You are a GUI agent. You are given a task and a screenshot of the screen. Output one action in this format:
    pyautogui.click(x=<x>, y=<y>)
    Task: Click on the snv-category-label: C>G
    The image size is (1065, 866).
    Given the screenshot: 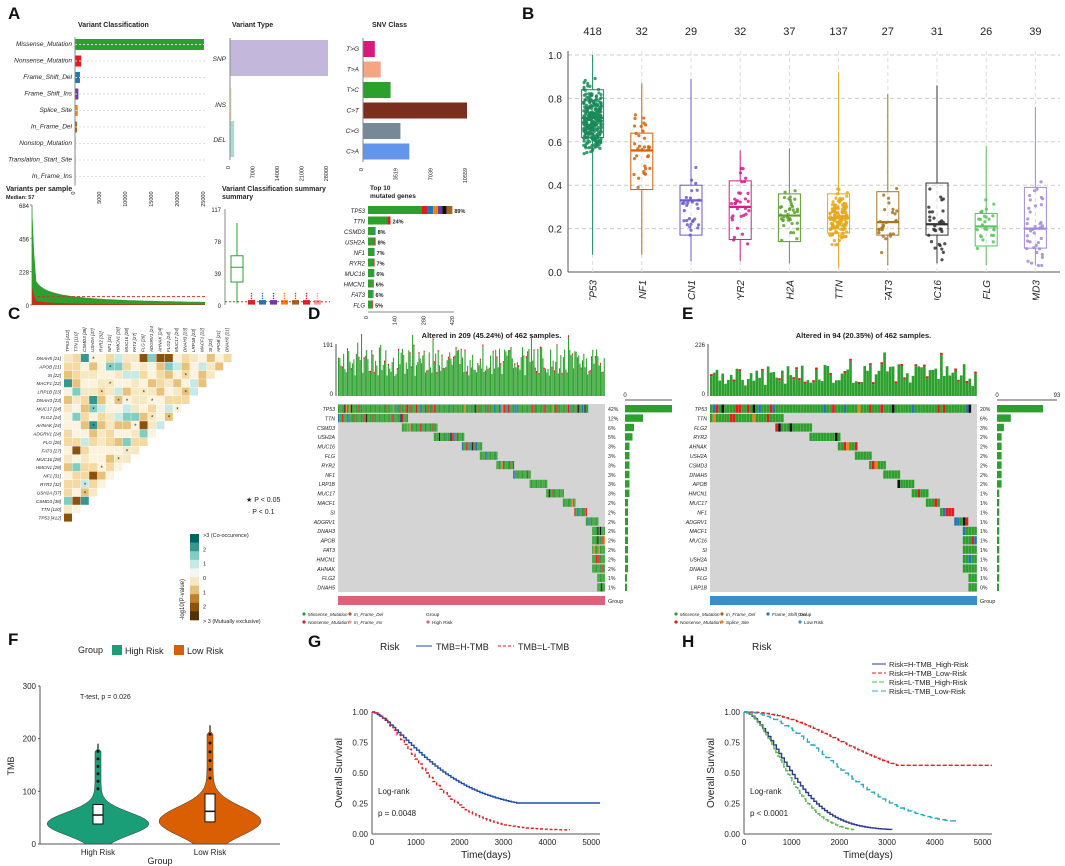 What is the action you would take?
    pyautogui.click(x=352, y=131)
    